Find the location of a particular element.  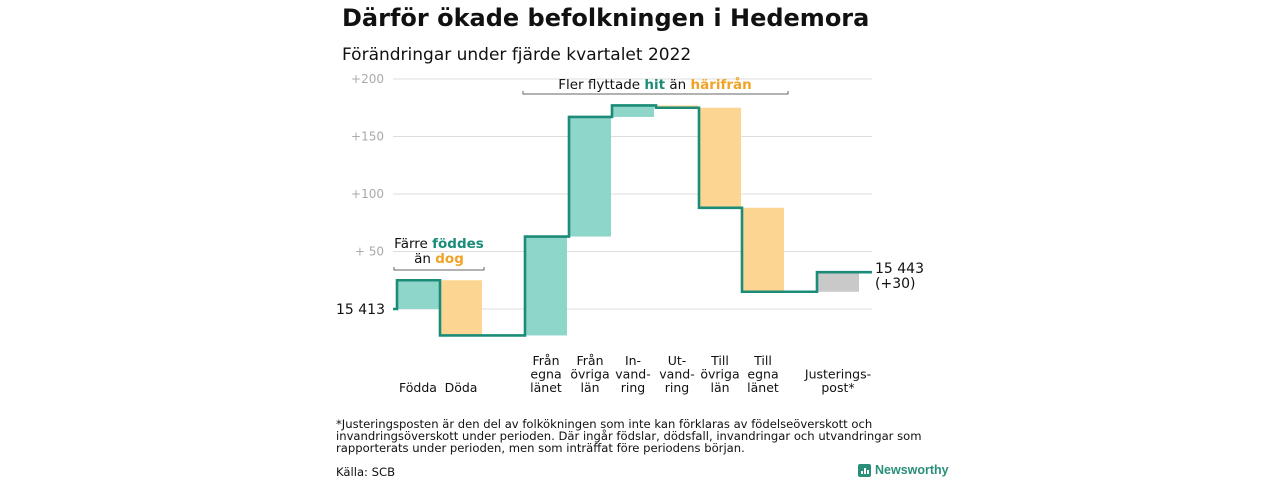

annotation-text: Fler flyttade hit än härifrån is located at coordinates (655, 84).